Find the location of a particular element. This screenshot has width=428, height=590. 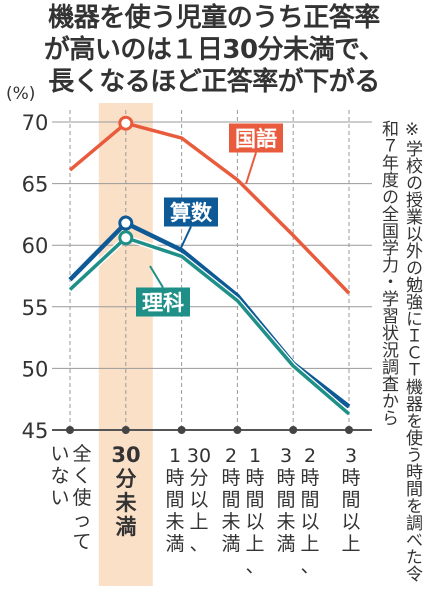

y-tick-label-70: 70 is located at coordinates (35, 123).